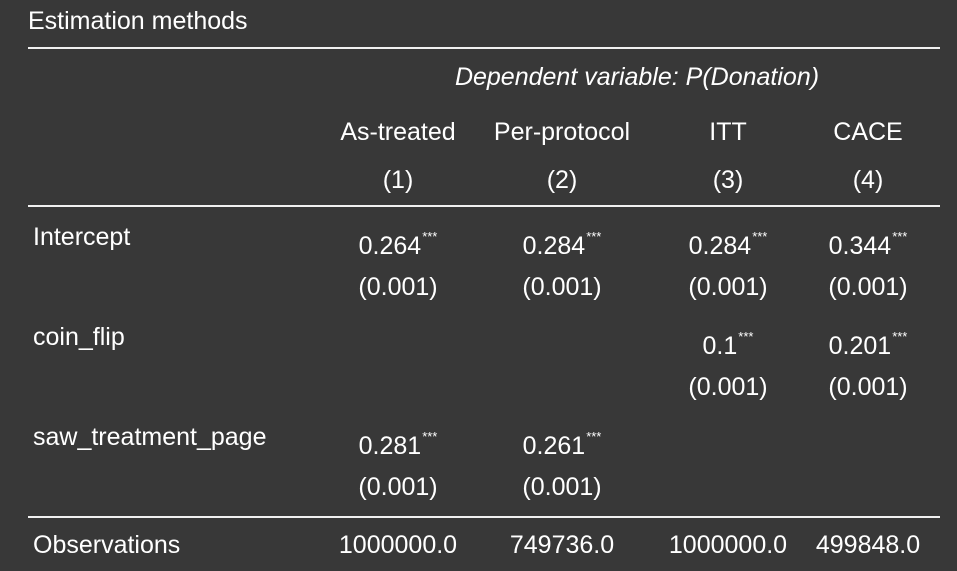  What do you see at coordinates (79, 337) in the screenshot?
I see `row-label: coin_flip` at bounding box center [79, 337].